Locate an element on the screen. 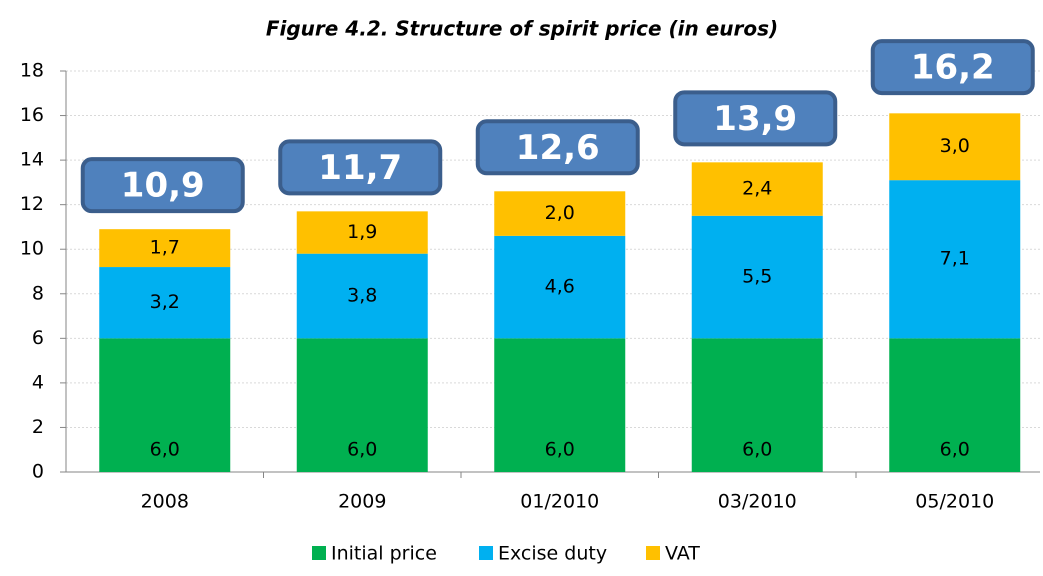 This screenshot has width=1043, height=576. value-label: 1,7 is located at coordinates (165, 248).